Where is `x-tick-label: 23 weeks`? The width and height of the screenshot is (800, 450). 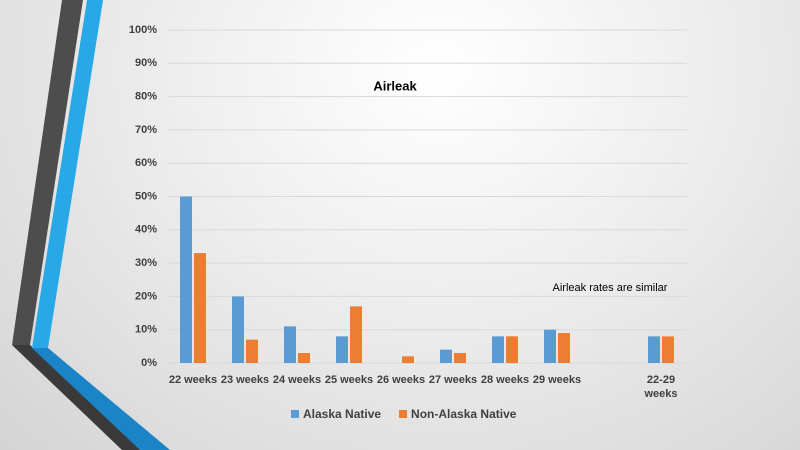
x-tick-label: 23 weeks is located at coordinates (245, 380).